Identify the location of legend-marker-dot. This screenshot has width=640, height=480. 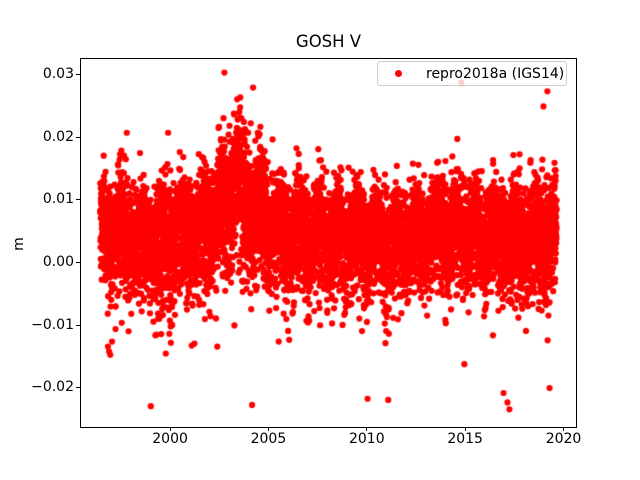
(398, 73).